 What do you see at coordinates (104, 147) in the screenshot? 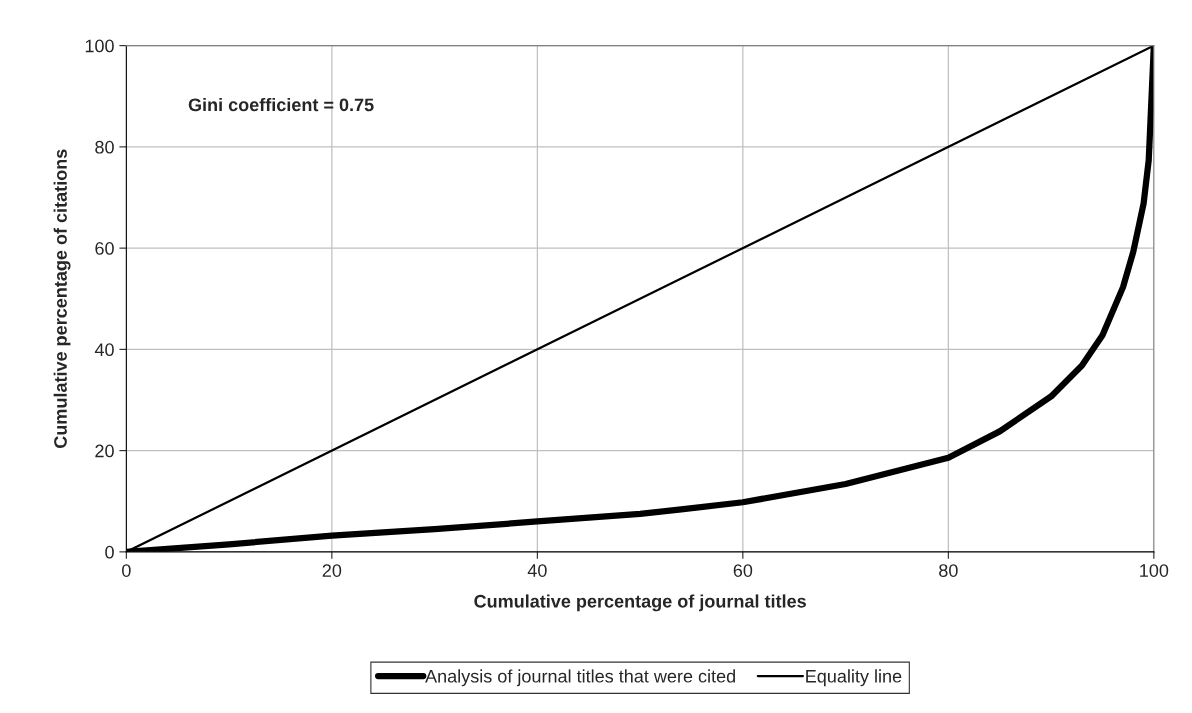
I see `y-tick-label: 80` at bounding box center [104, 147].